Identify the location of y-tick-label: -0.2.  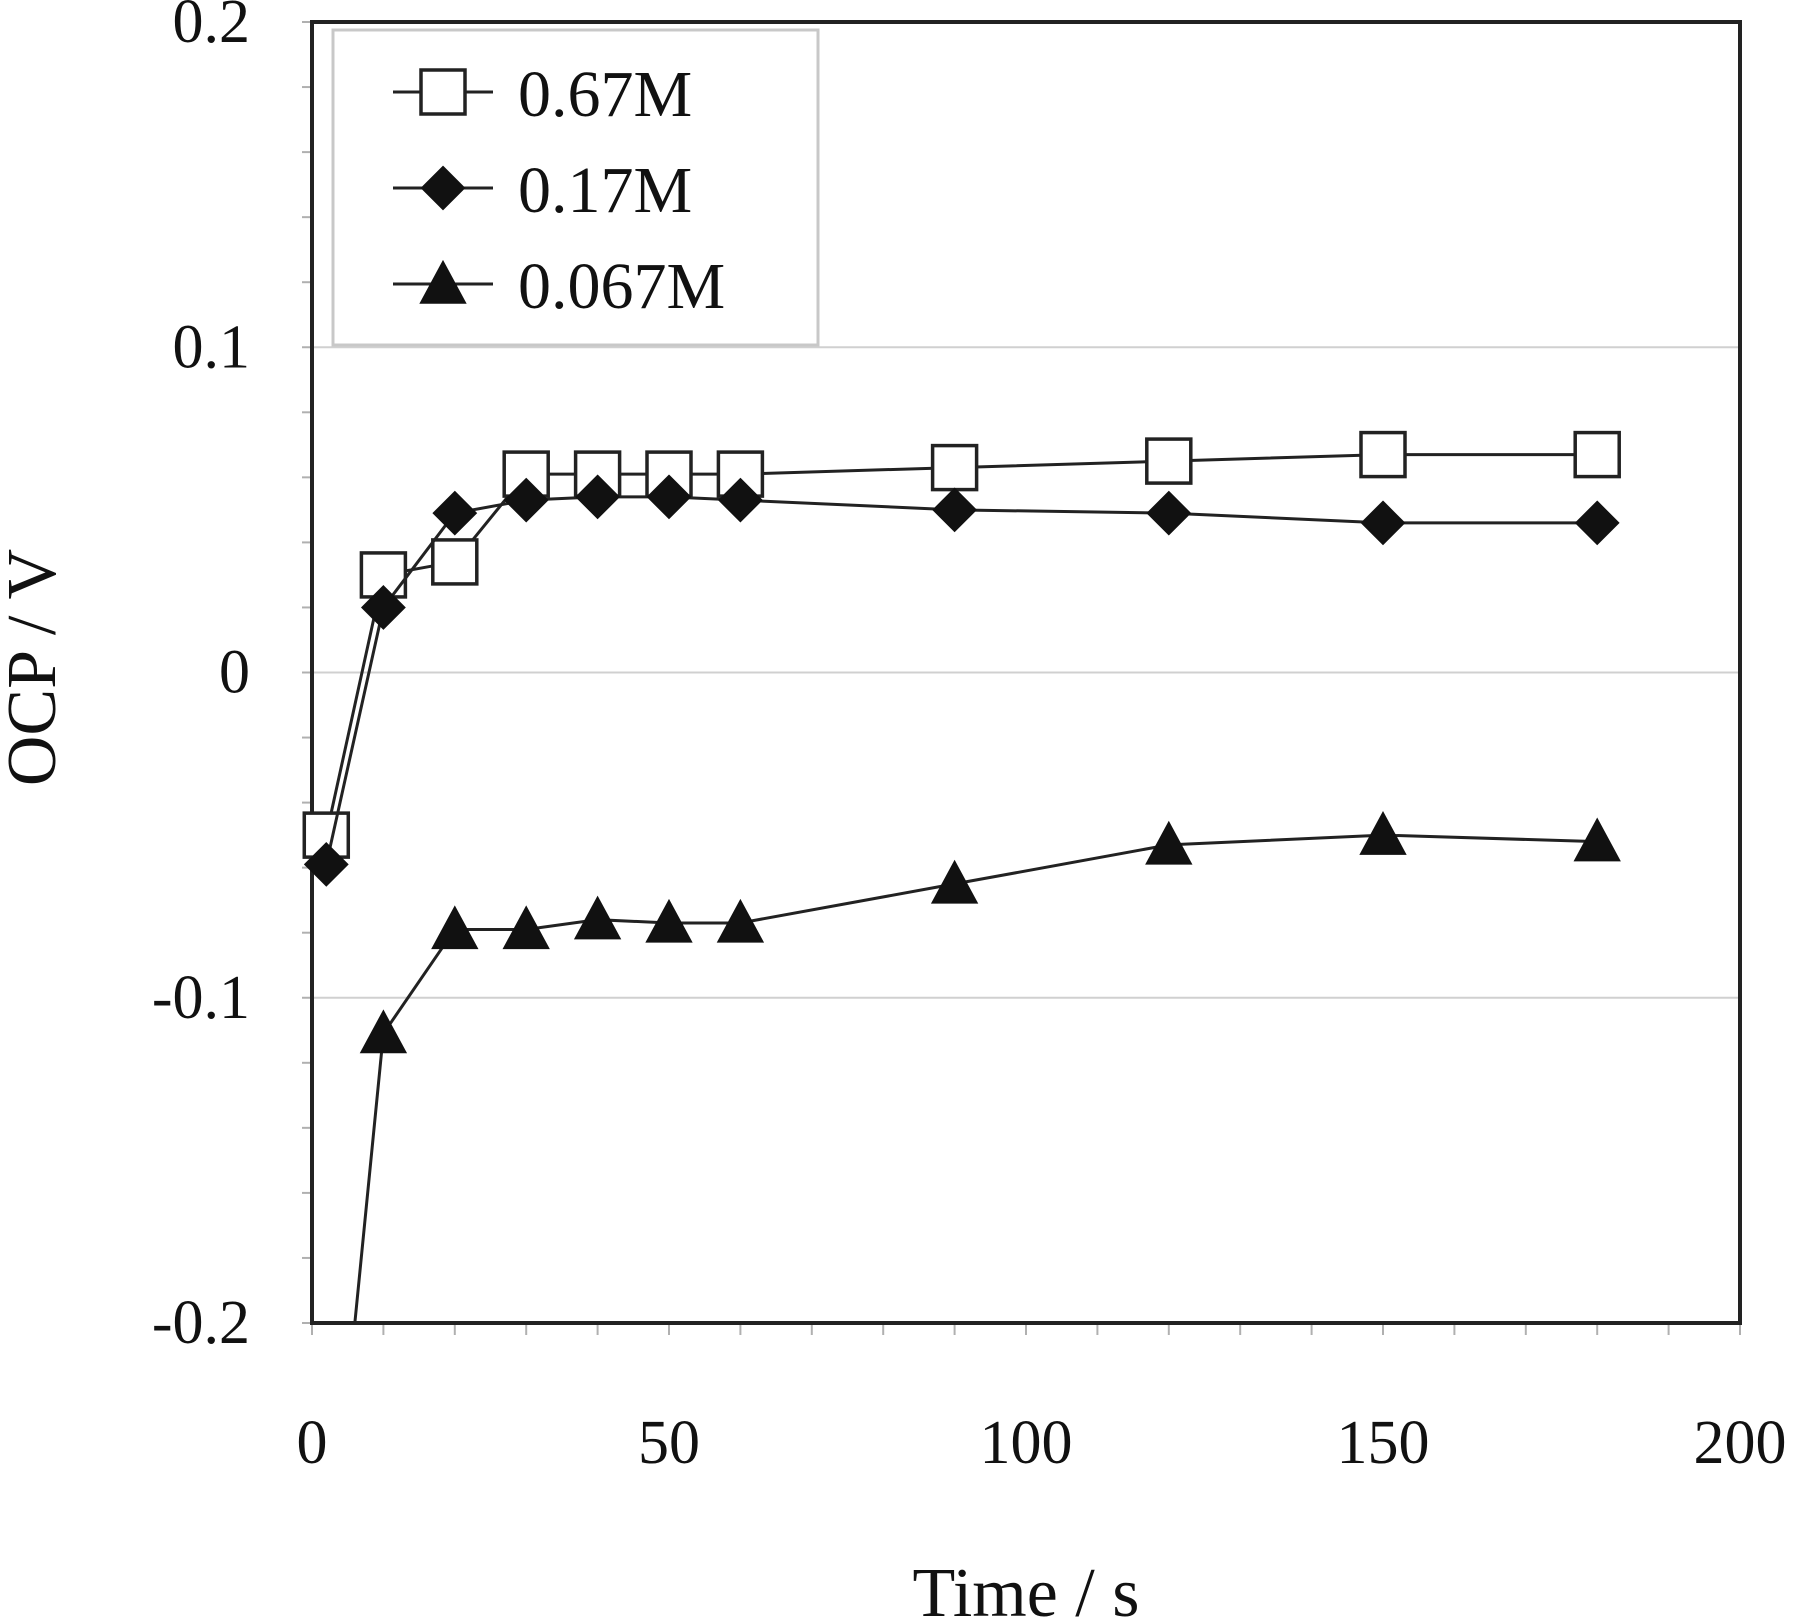
(201, 1323).